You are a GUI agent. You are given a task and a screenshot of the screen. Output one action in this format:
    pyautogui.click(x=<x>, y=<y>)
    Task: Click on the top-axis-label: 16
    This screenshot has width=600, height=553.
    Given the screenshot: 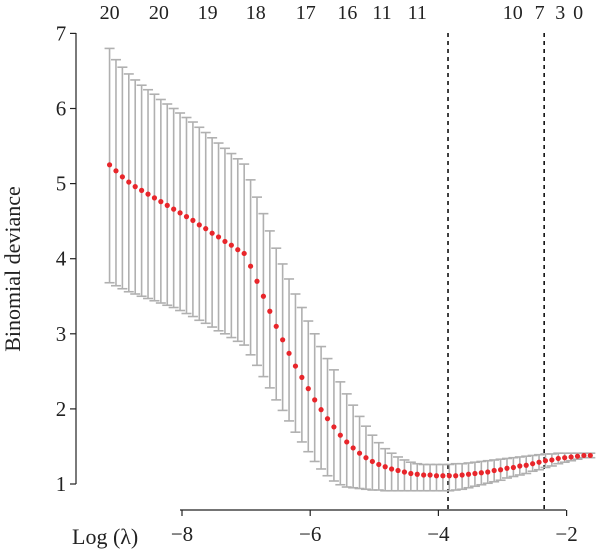 What is the action you would take?
    pyautogui.click(x=347, y=13)
    